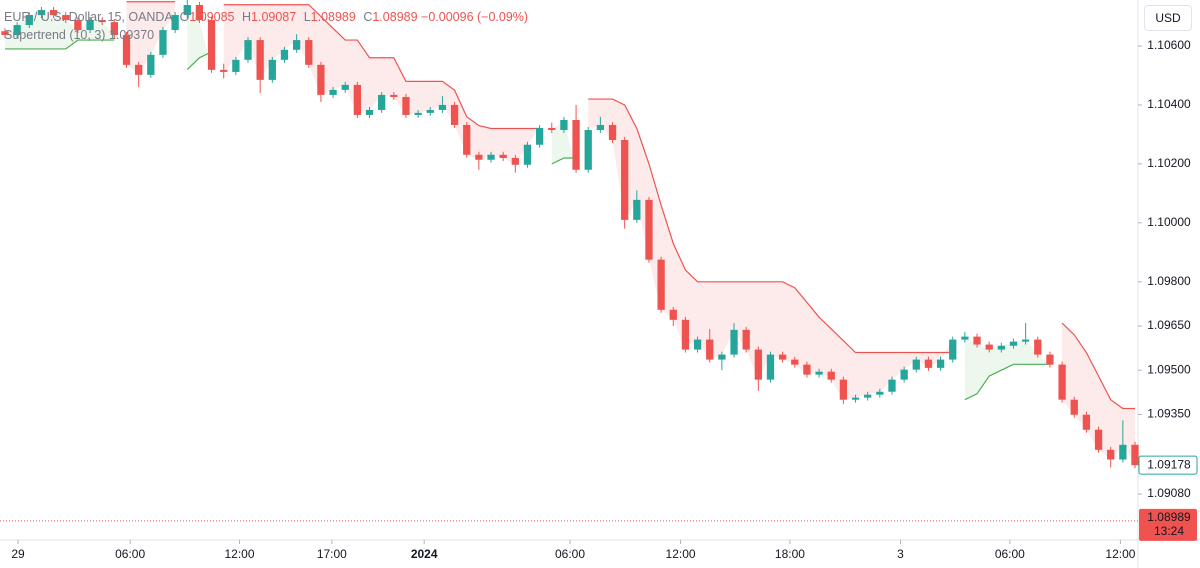 This screenshot has height=568, width=1200. Describe the element at coordinates (1169, 104) in the screenshot. I see `y-tick-label: 1.10400` at that location.